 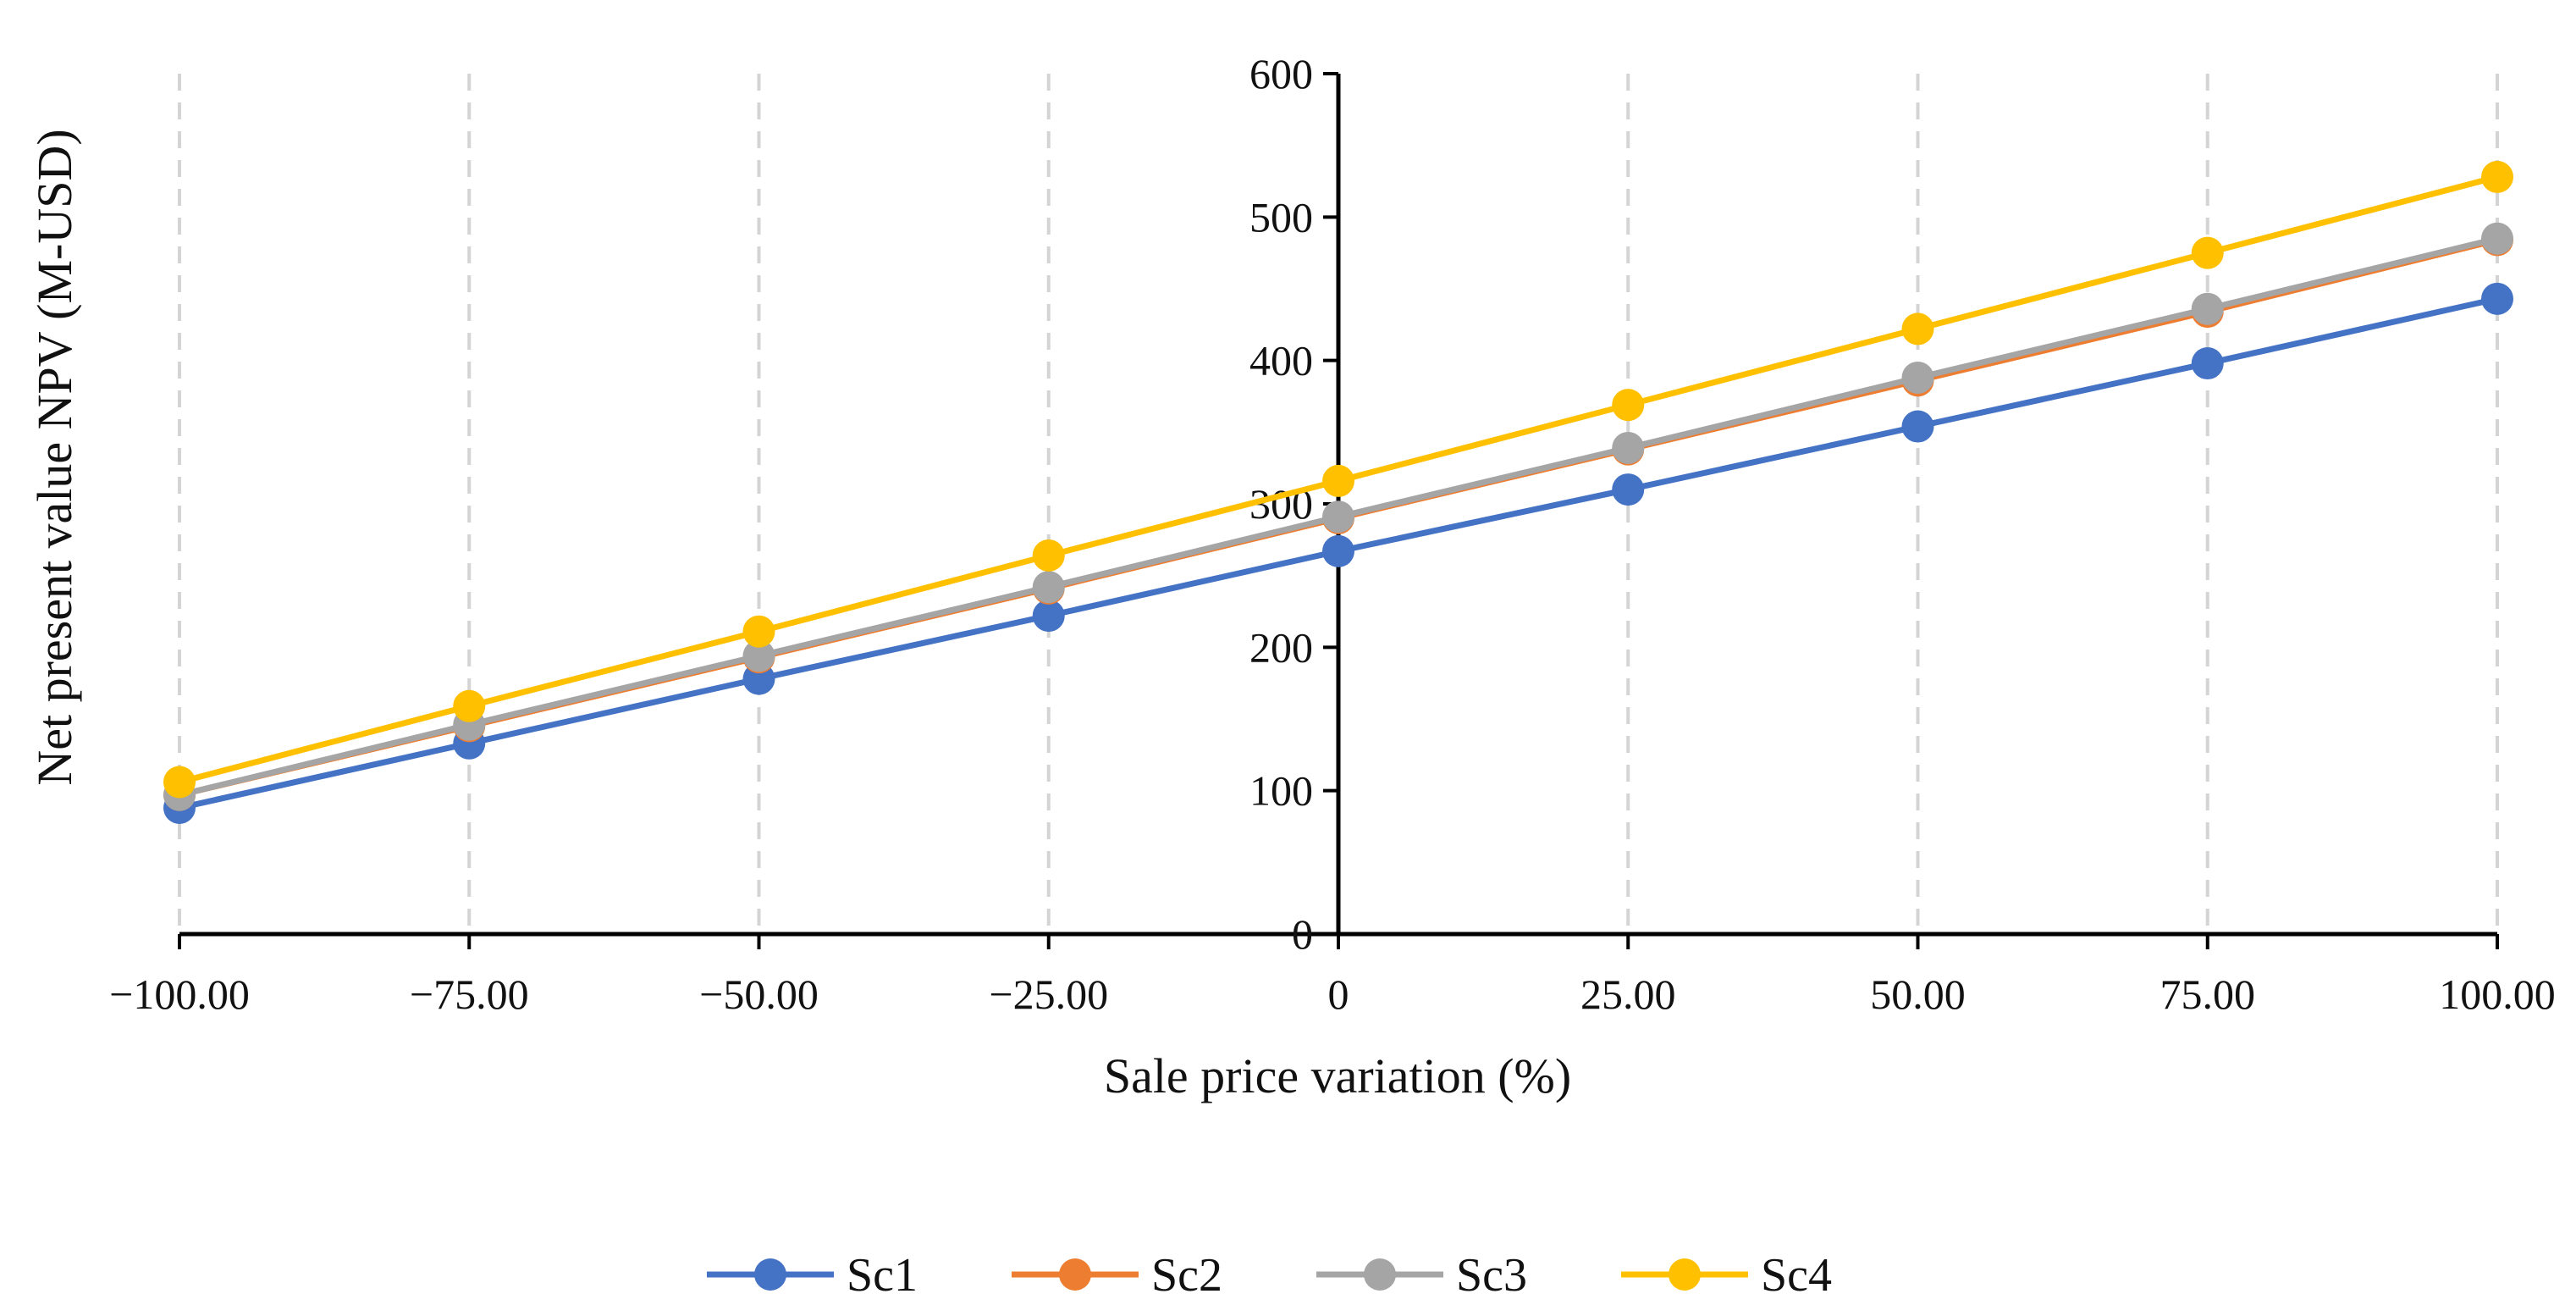 I want to click on y-axis-title: Net present value NPV (M-USD), so click(x=54, y=457).